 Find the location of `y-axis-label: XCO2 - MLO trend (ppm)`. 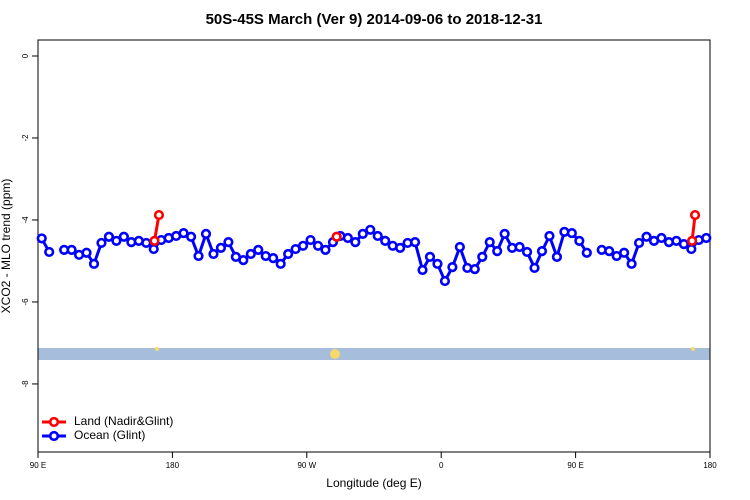

y-axis-label: XCO2 - MLO trend (ppm) is located at coordinates (6, 246).